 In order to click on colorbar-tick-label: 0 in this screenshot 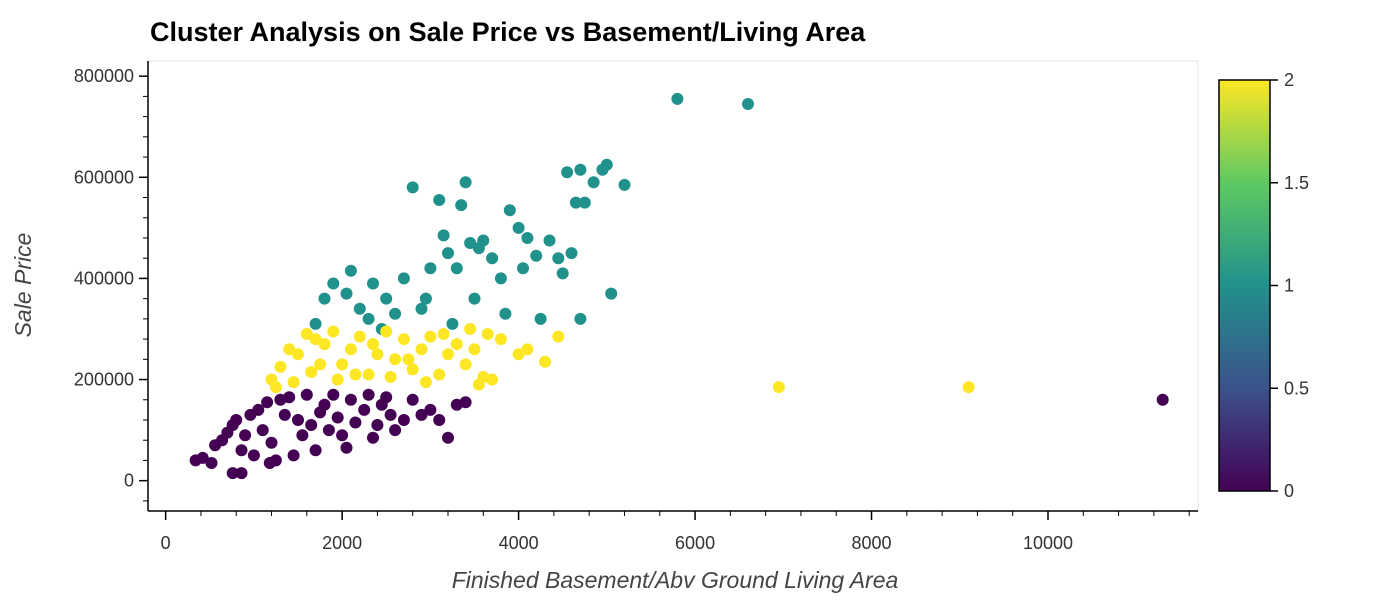, I will do `click(1289, 491)`.